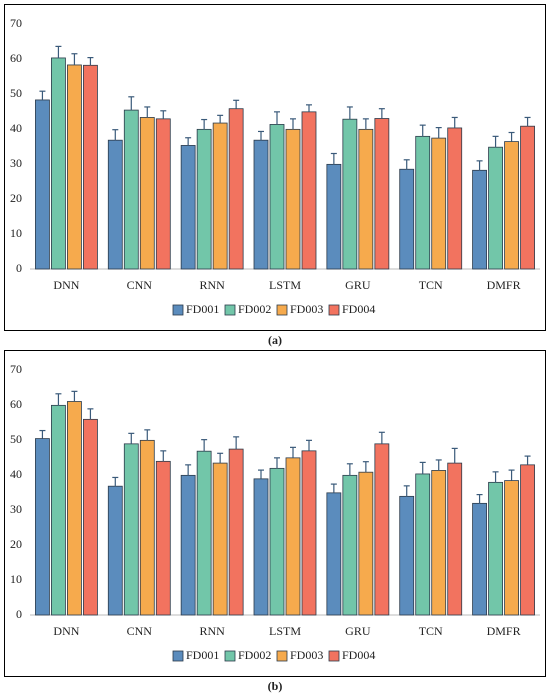  Describe the element at coordinates (358, 631) in the screenshot. I see `x-tick-label: GRU` at that location.